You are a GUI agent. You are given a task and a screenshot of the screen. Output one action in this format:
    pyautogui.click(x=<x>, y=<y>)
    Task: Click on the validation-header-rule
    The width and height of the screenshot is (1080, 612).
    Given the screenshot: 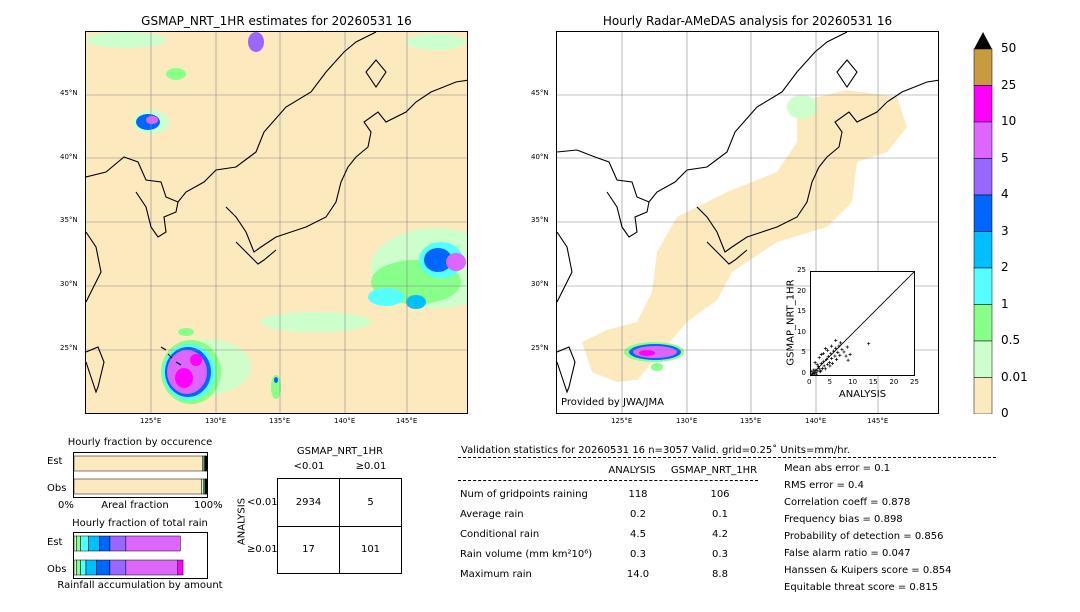 What is the action you would take?
    pyautogui.click(x=727, y=457)
    